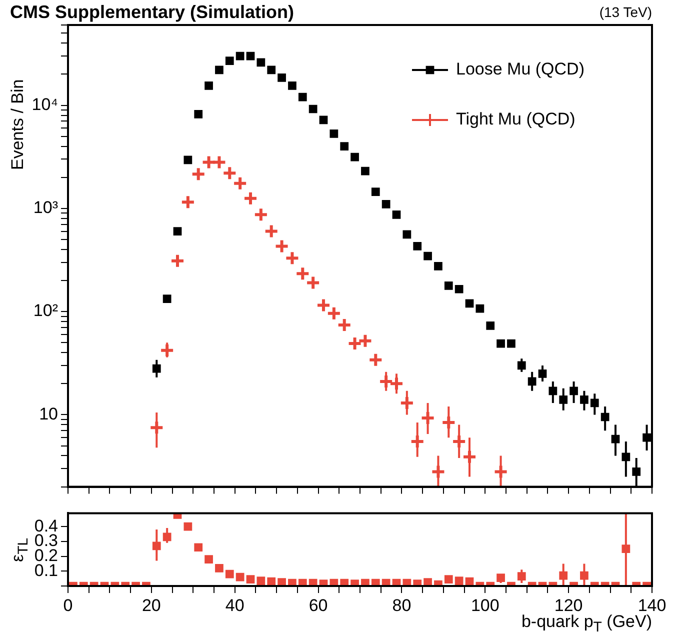  Describe the element at coordinates (45, 310) in the screenshot. I see `y-tick-label: 10²` at that location.